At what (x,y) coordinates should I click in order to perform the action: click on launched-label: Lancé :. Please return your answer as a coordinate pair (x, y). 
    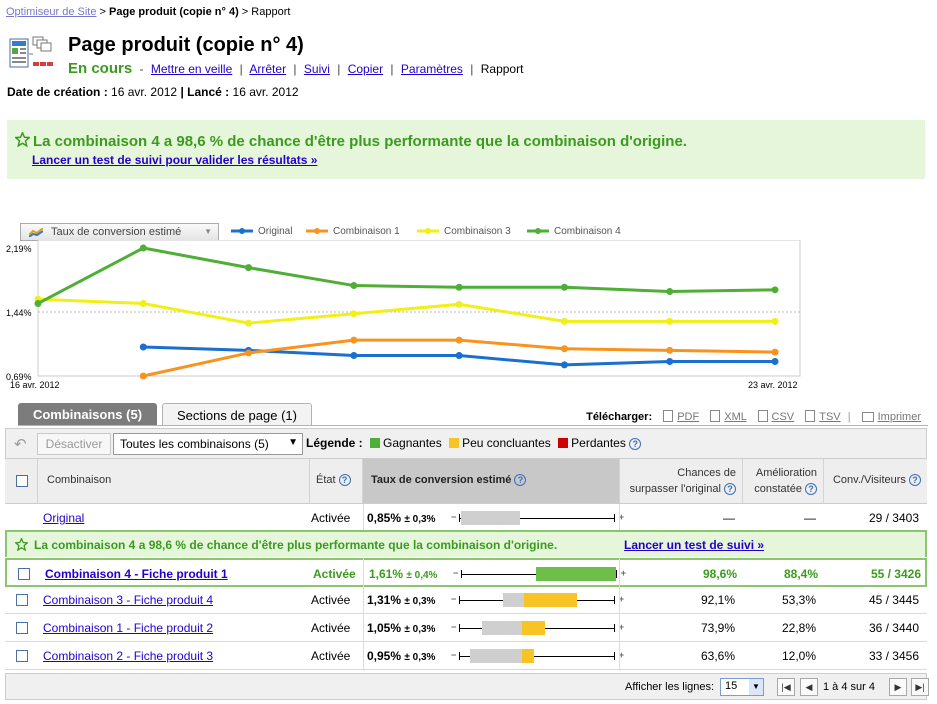
    Looking at the image, I should click on (208, 92).